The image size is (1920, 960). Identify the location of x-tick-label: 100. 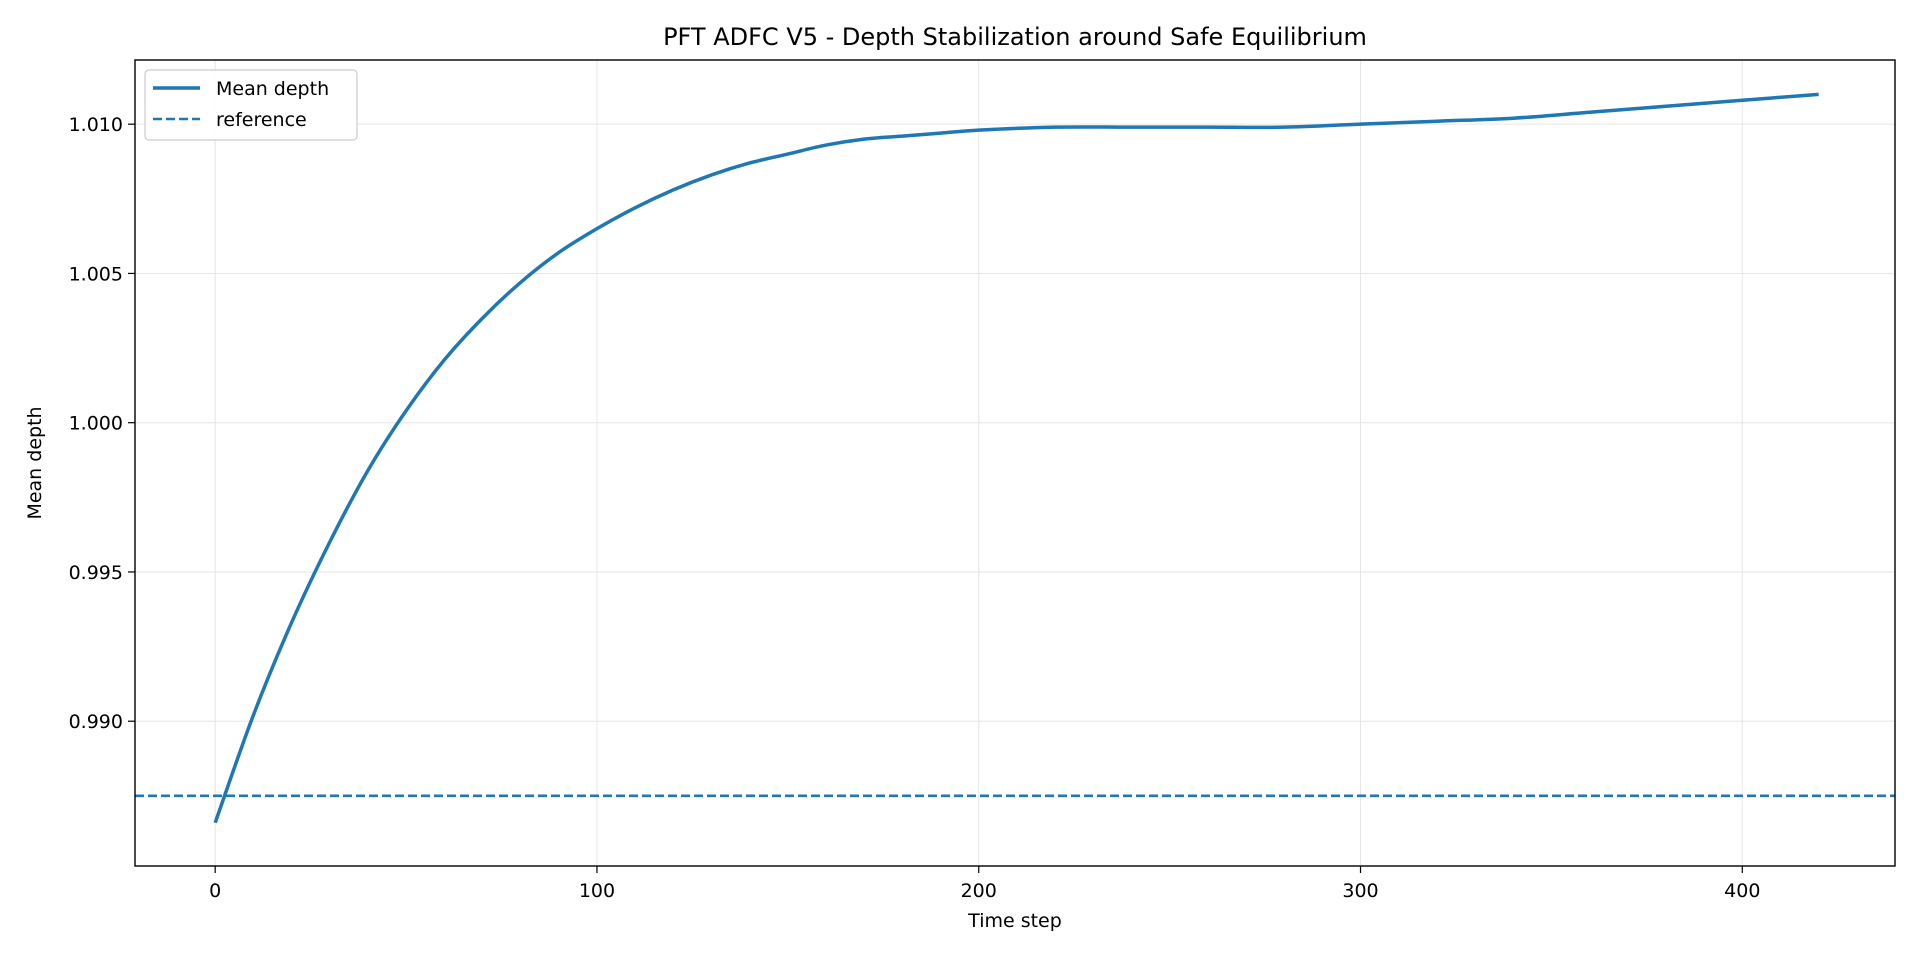
(597, 891).